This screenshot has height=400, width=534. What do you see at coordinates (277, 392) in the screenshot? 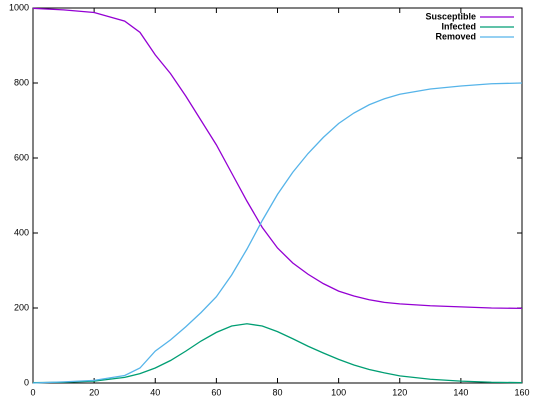
I see `x-tick-label: 80` at bounding box center [277, 392].